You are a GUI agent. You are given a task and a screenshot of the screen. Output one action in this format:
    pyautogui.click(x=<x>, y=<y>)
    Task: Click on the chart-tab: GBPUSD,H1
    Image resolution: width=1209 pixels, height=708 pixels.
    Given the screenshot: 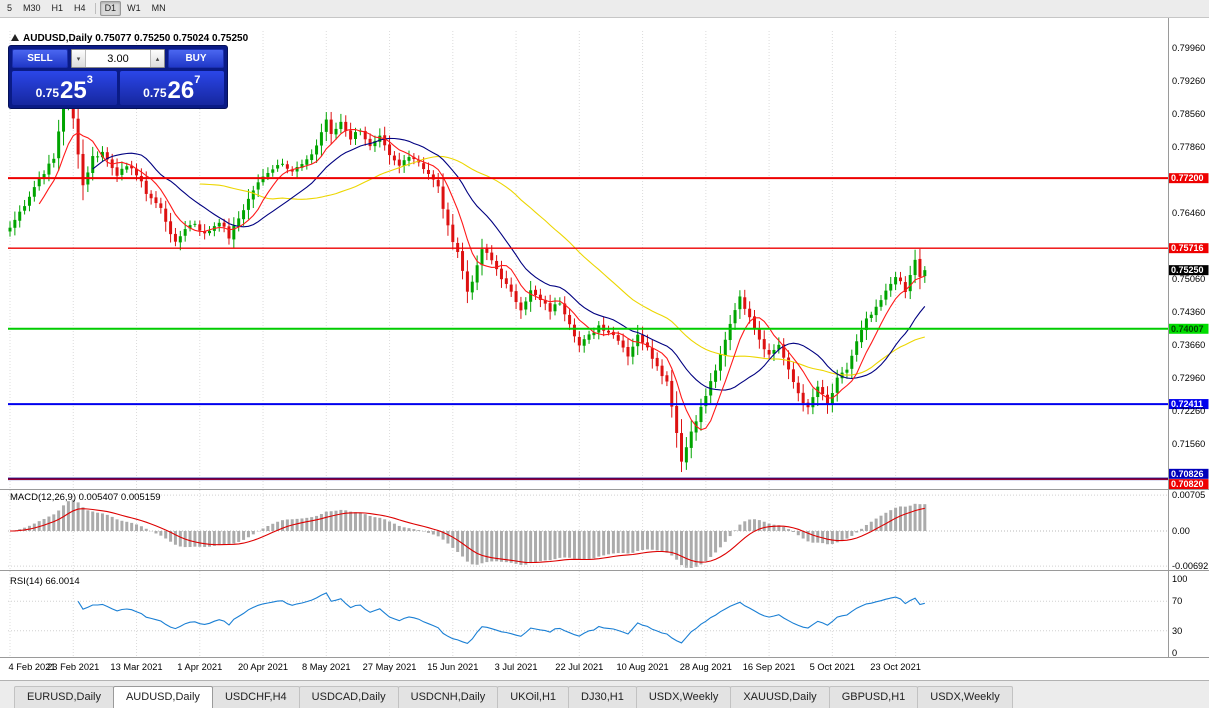 What is the action you would take?
    pyautogui.click(x=873, y=697)
    